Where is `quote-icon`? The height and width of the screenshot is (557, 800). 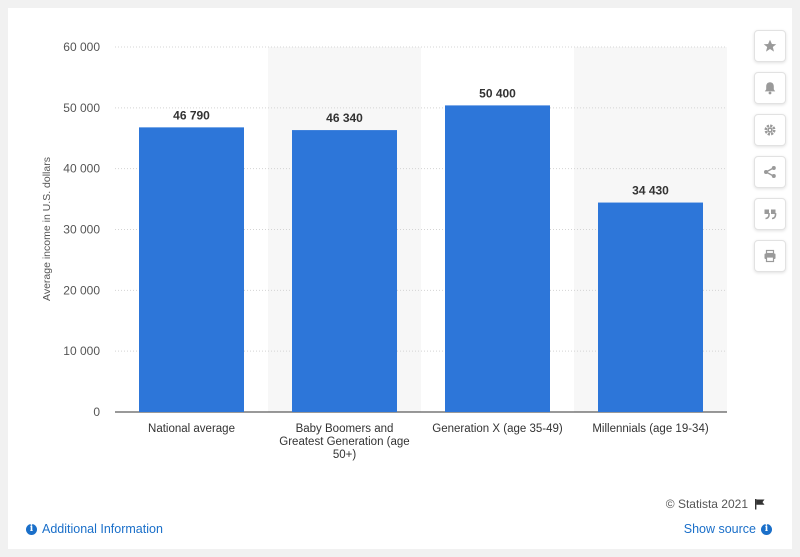 quote-icon is located at coordinates (770, 214).